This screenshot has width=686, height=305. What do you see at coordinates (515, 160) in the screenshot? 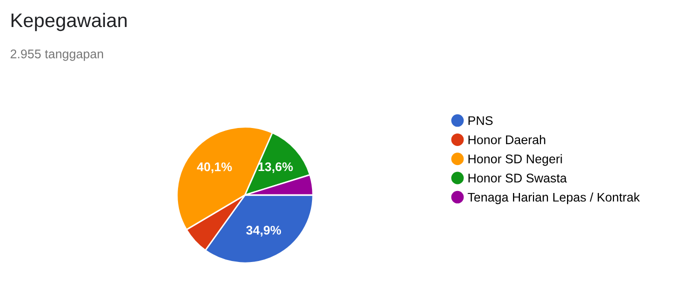
I see `legend-label: Honor SD Negeri` at bounding box center [515, 160].